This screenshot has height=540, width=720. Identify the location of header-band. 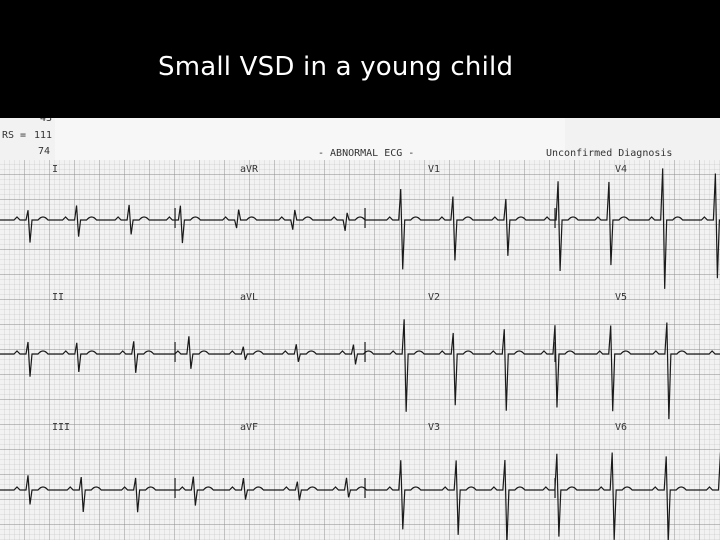
(310, 139).